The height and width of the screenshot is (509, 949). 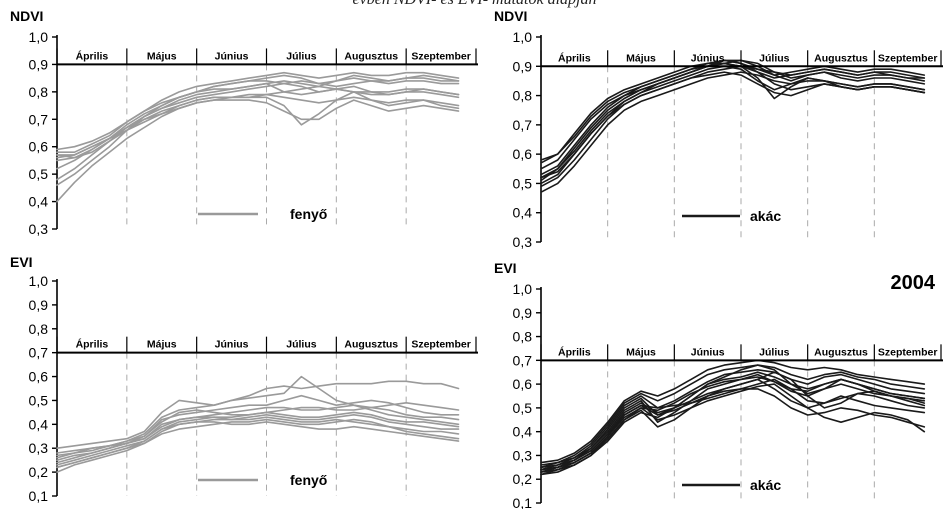 I want to click on year-label: 2004, so click(x=913, y=283).